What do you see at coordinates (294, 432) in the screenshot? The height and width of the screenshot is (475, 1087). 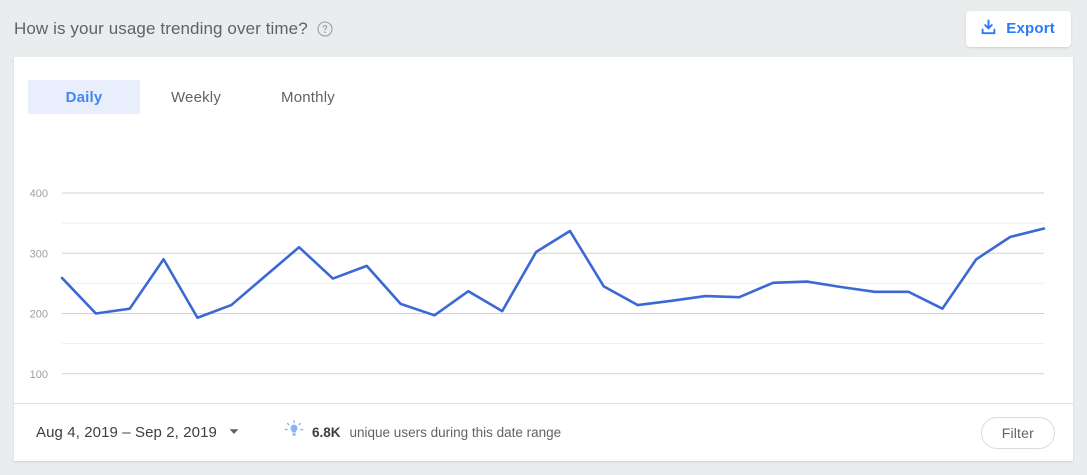 I see `lightbulb-icon` at bounding box center [294, 432].